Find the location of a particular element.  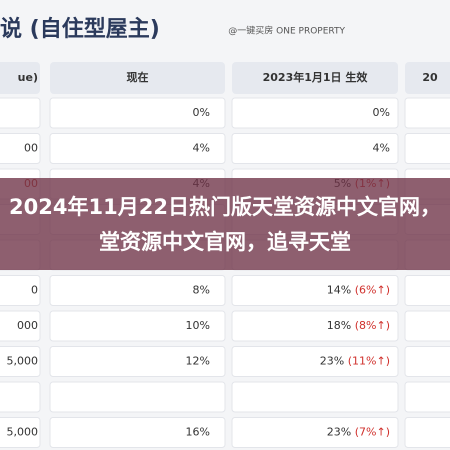

header-label: ue) is located at coordinates (28, 77).